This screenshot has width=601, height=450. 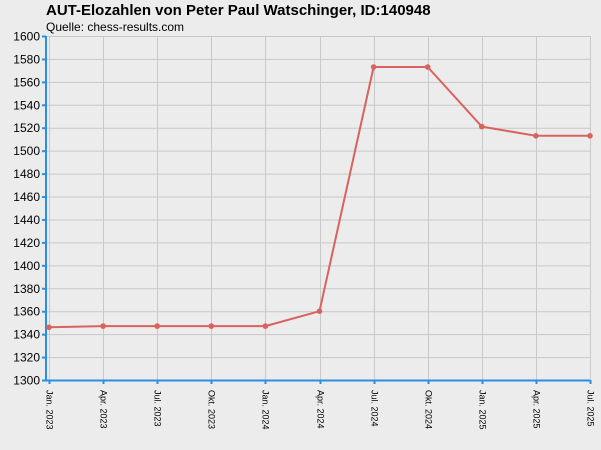 What do you see at coordinates (26, 289) in the screenshot?
I see `tick-label-y: 1380` at bounding box center [26, 289].